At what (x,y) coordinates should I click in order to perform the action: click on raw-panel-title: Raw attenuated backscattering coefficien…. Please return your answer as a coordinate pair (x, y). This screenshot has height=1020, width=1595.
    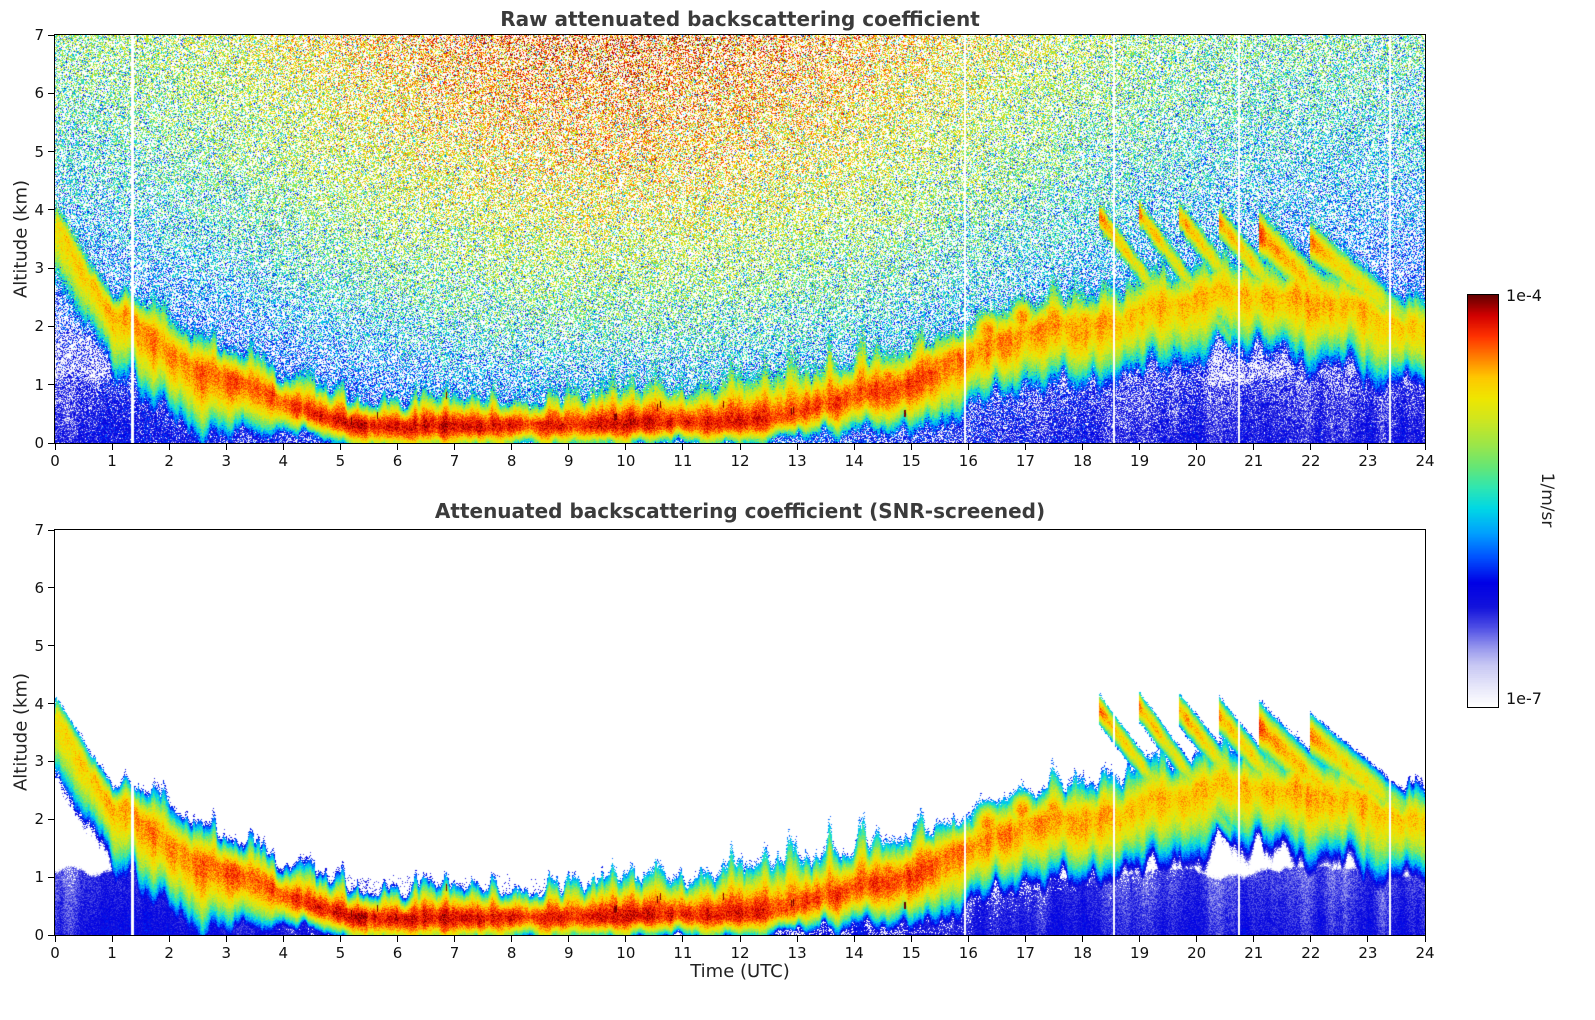
    Looking at the image, I should click on (740, 19).